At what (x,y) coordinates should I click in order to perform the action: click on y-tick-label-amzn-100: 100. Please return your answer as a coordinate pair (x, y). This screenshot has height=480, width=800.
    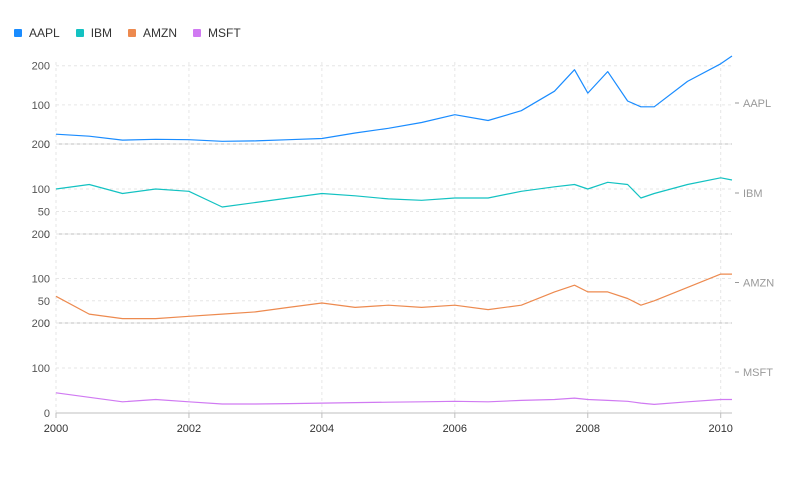
    Looking at the image, I should click on (41, 280).